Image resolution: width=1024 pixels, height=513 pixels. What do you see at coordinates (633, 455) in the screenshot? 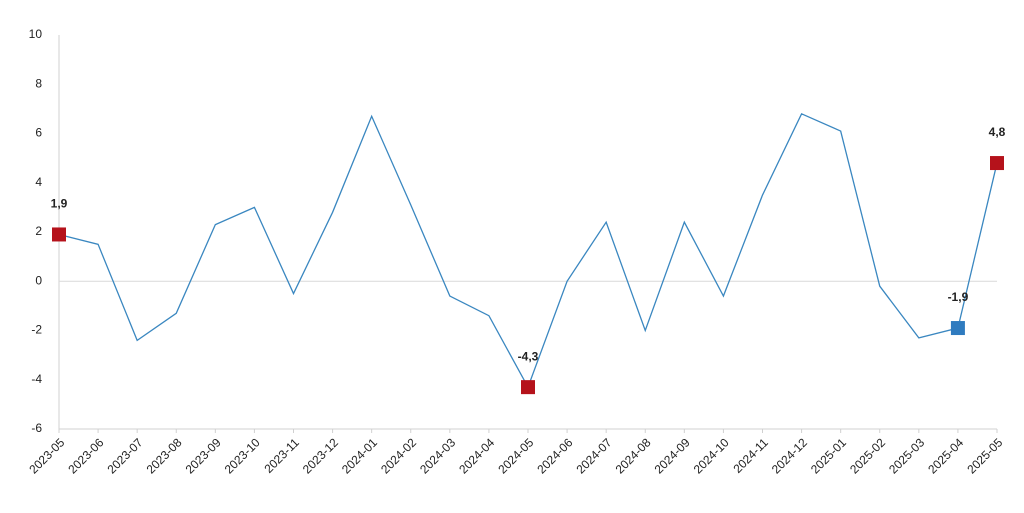
I see `x-tick-label: 2024-08` at bounding box center [633, 455].